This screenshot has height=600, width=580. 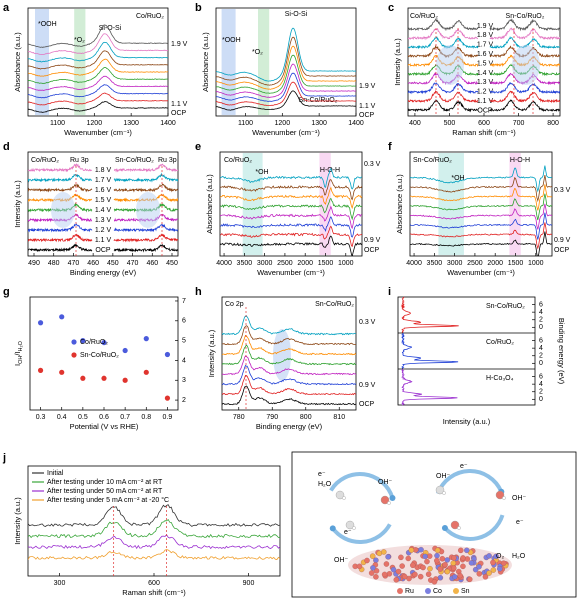 What do you see at coordinates (17, 62) in the screenshot?
I see `y-axis-label: Absorbance (a.u.)` at bounding box center [17, 62].